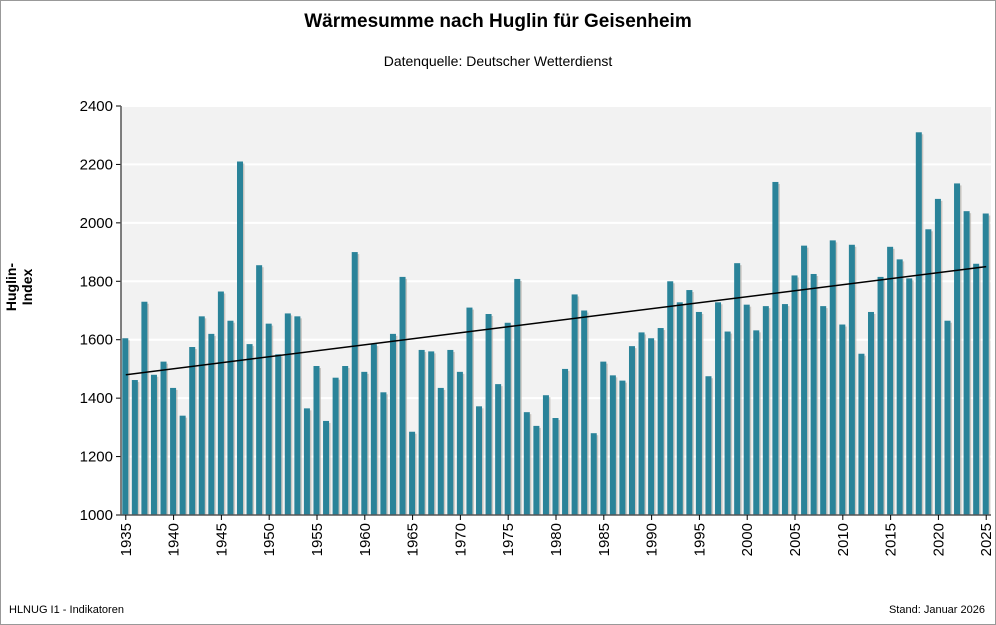 Image resolution: width=996 pixels, height=625 pixels. I want to click on x-tick-label: 1975, so click(508, 539).